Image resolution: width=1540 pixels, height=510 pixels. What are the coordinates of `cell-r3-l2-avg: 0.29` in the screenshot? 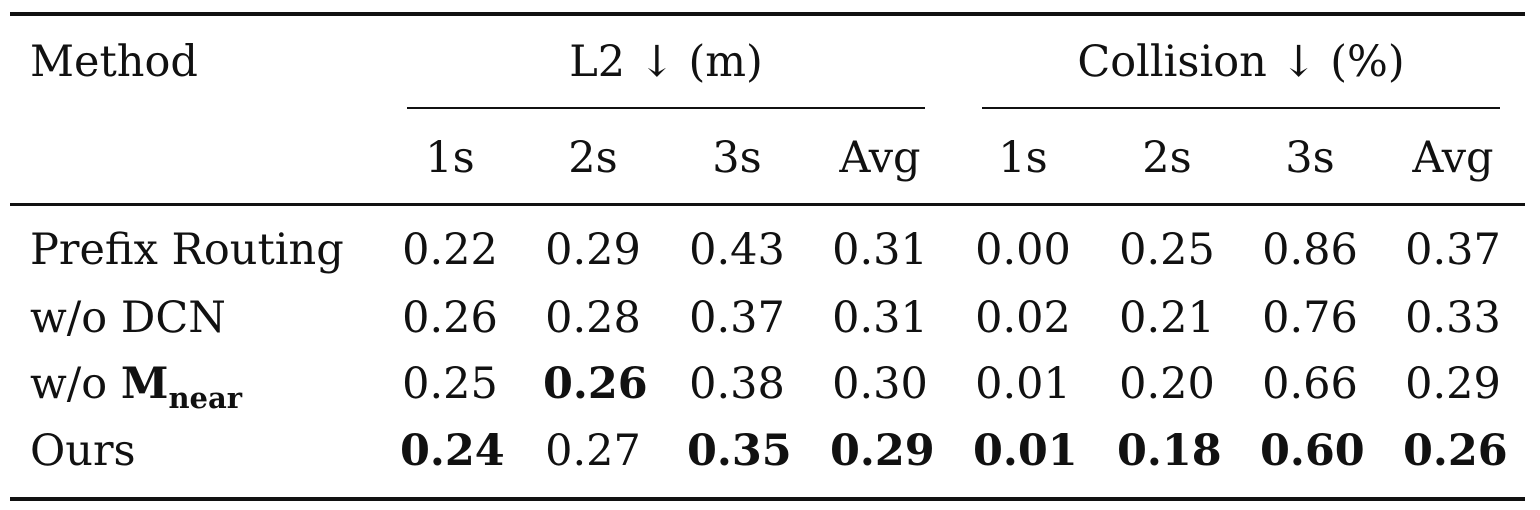 It's located at (882, 451).